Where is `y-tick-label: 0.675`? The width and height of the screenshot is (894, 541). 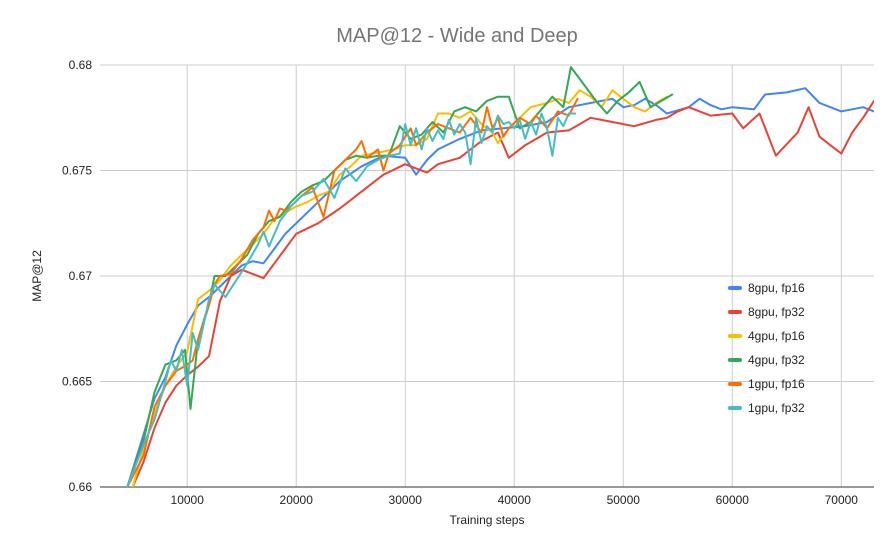
y-tick-label: 0.675 is located at coordinates (77, 171).